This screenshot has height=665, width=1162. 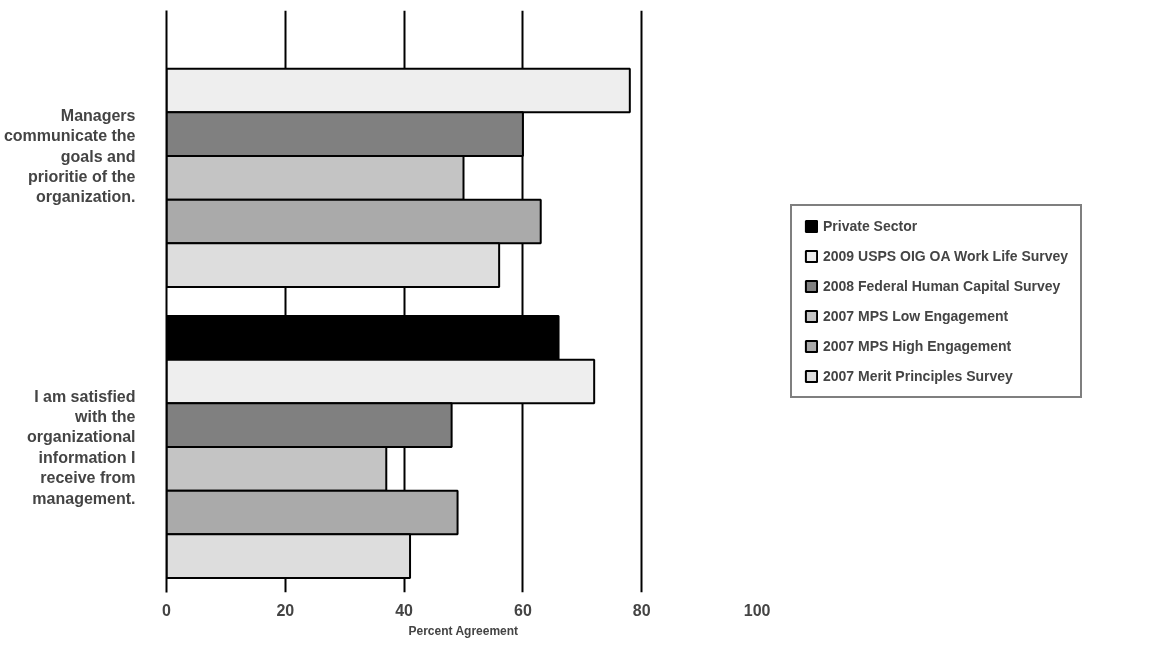 I want to click on y-tick-label: Managers communicate the goals and prioritie of the organization., so click(x=69, y=156).